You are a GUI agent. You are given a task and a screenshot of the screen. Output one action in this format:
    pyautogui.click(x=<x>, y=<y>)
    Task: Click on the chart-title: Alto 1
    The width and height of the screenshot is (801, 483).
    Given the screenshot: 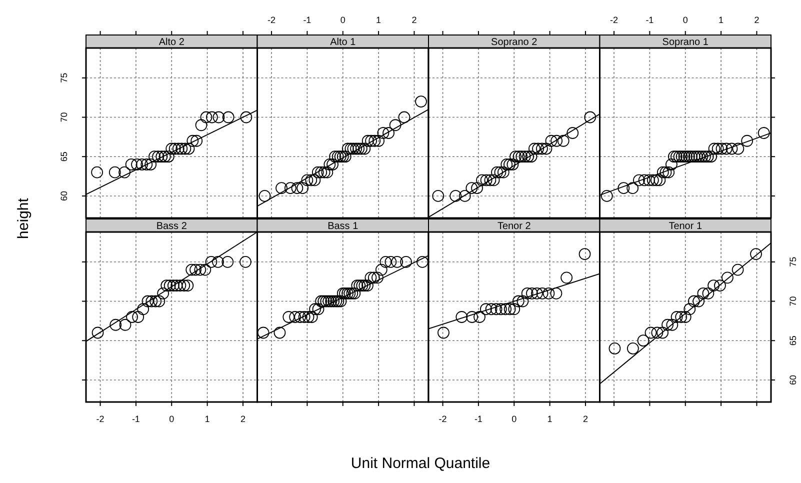 What is the action you would take?
    pyautogui.click(x=343, y=42)
    